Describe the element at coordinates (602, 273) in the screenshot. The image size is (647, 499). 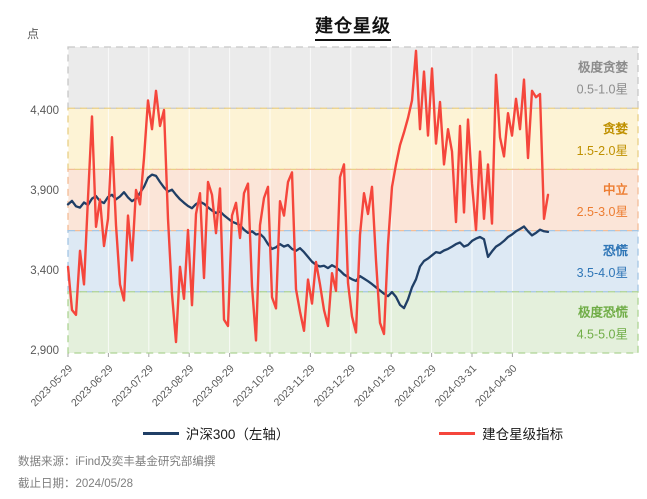
I see `band-label-stars: 3.5-4.0星` at that location.